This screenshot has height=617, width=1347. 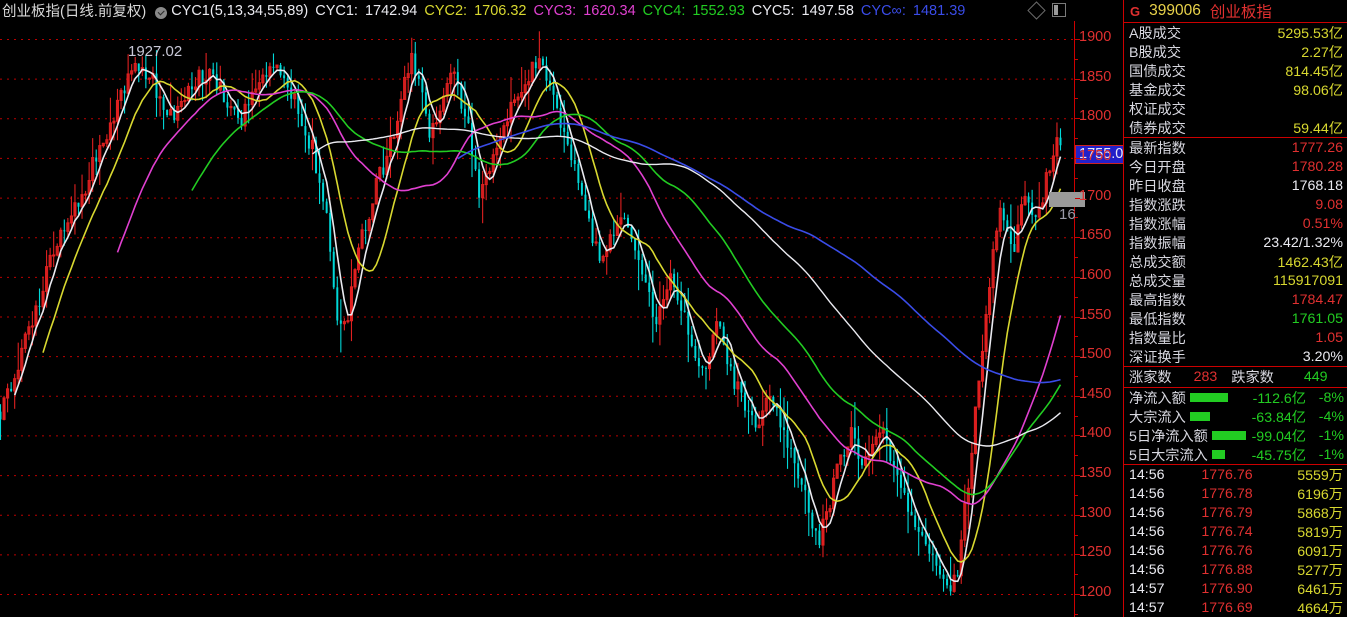 I want to click on quote-value: 1780.28, so click(x=1317, y=166).